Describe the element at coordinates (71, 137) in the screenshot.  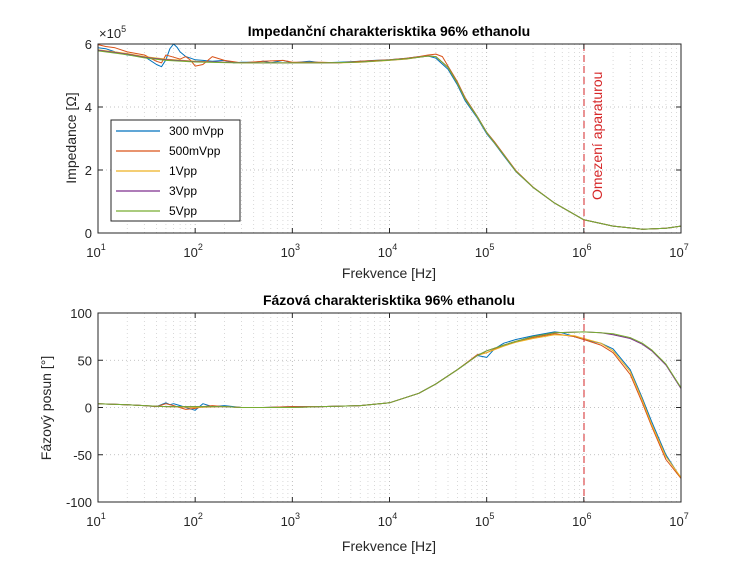
I see `impedance-y-axis-label: Impedance [Ω]` at that location.